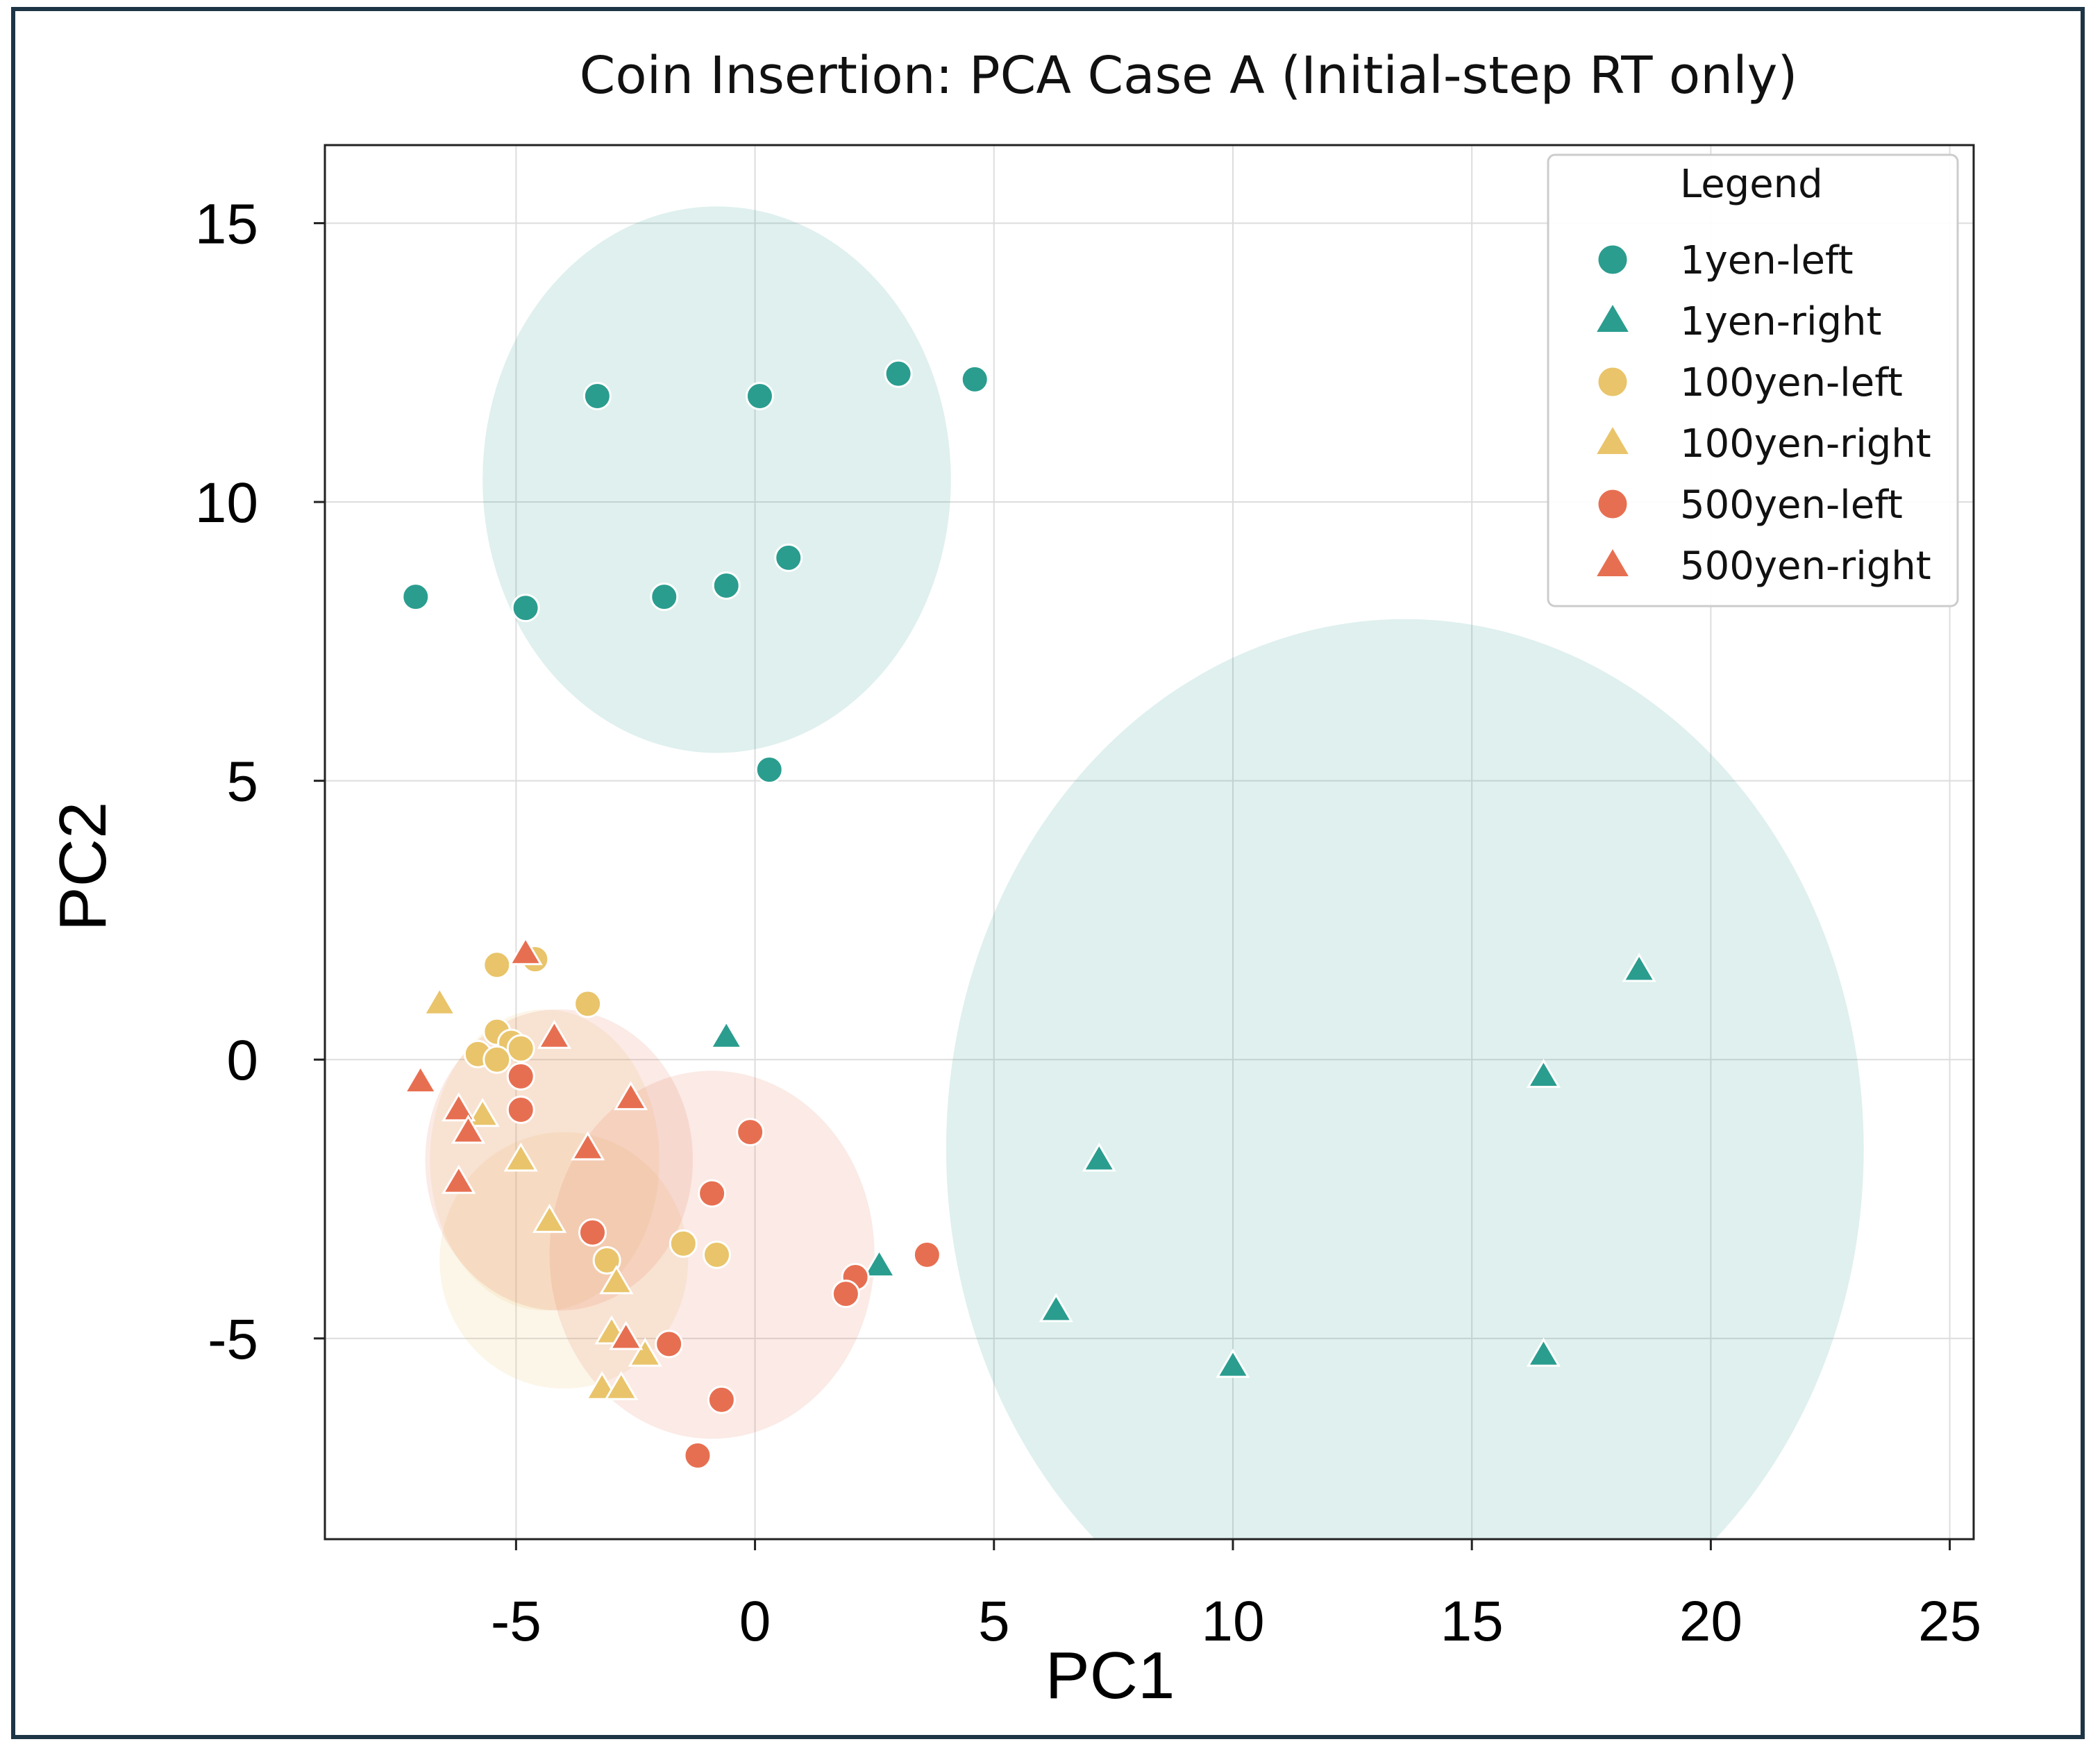 The width and height of the screenshot is (2100, 1753). What do you see at coordinates (1792, 505) in the screenshot?
I see `legend-label-500yen-left: 500yen-left` at bounding box center [1792, 505].